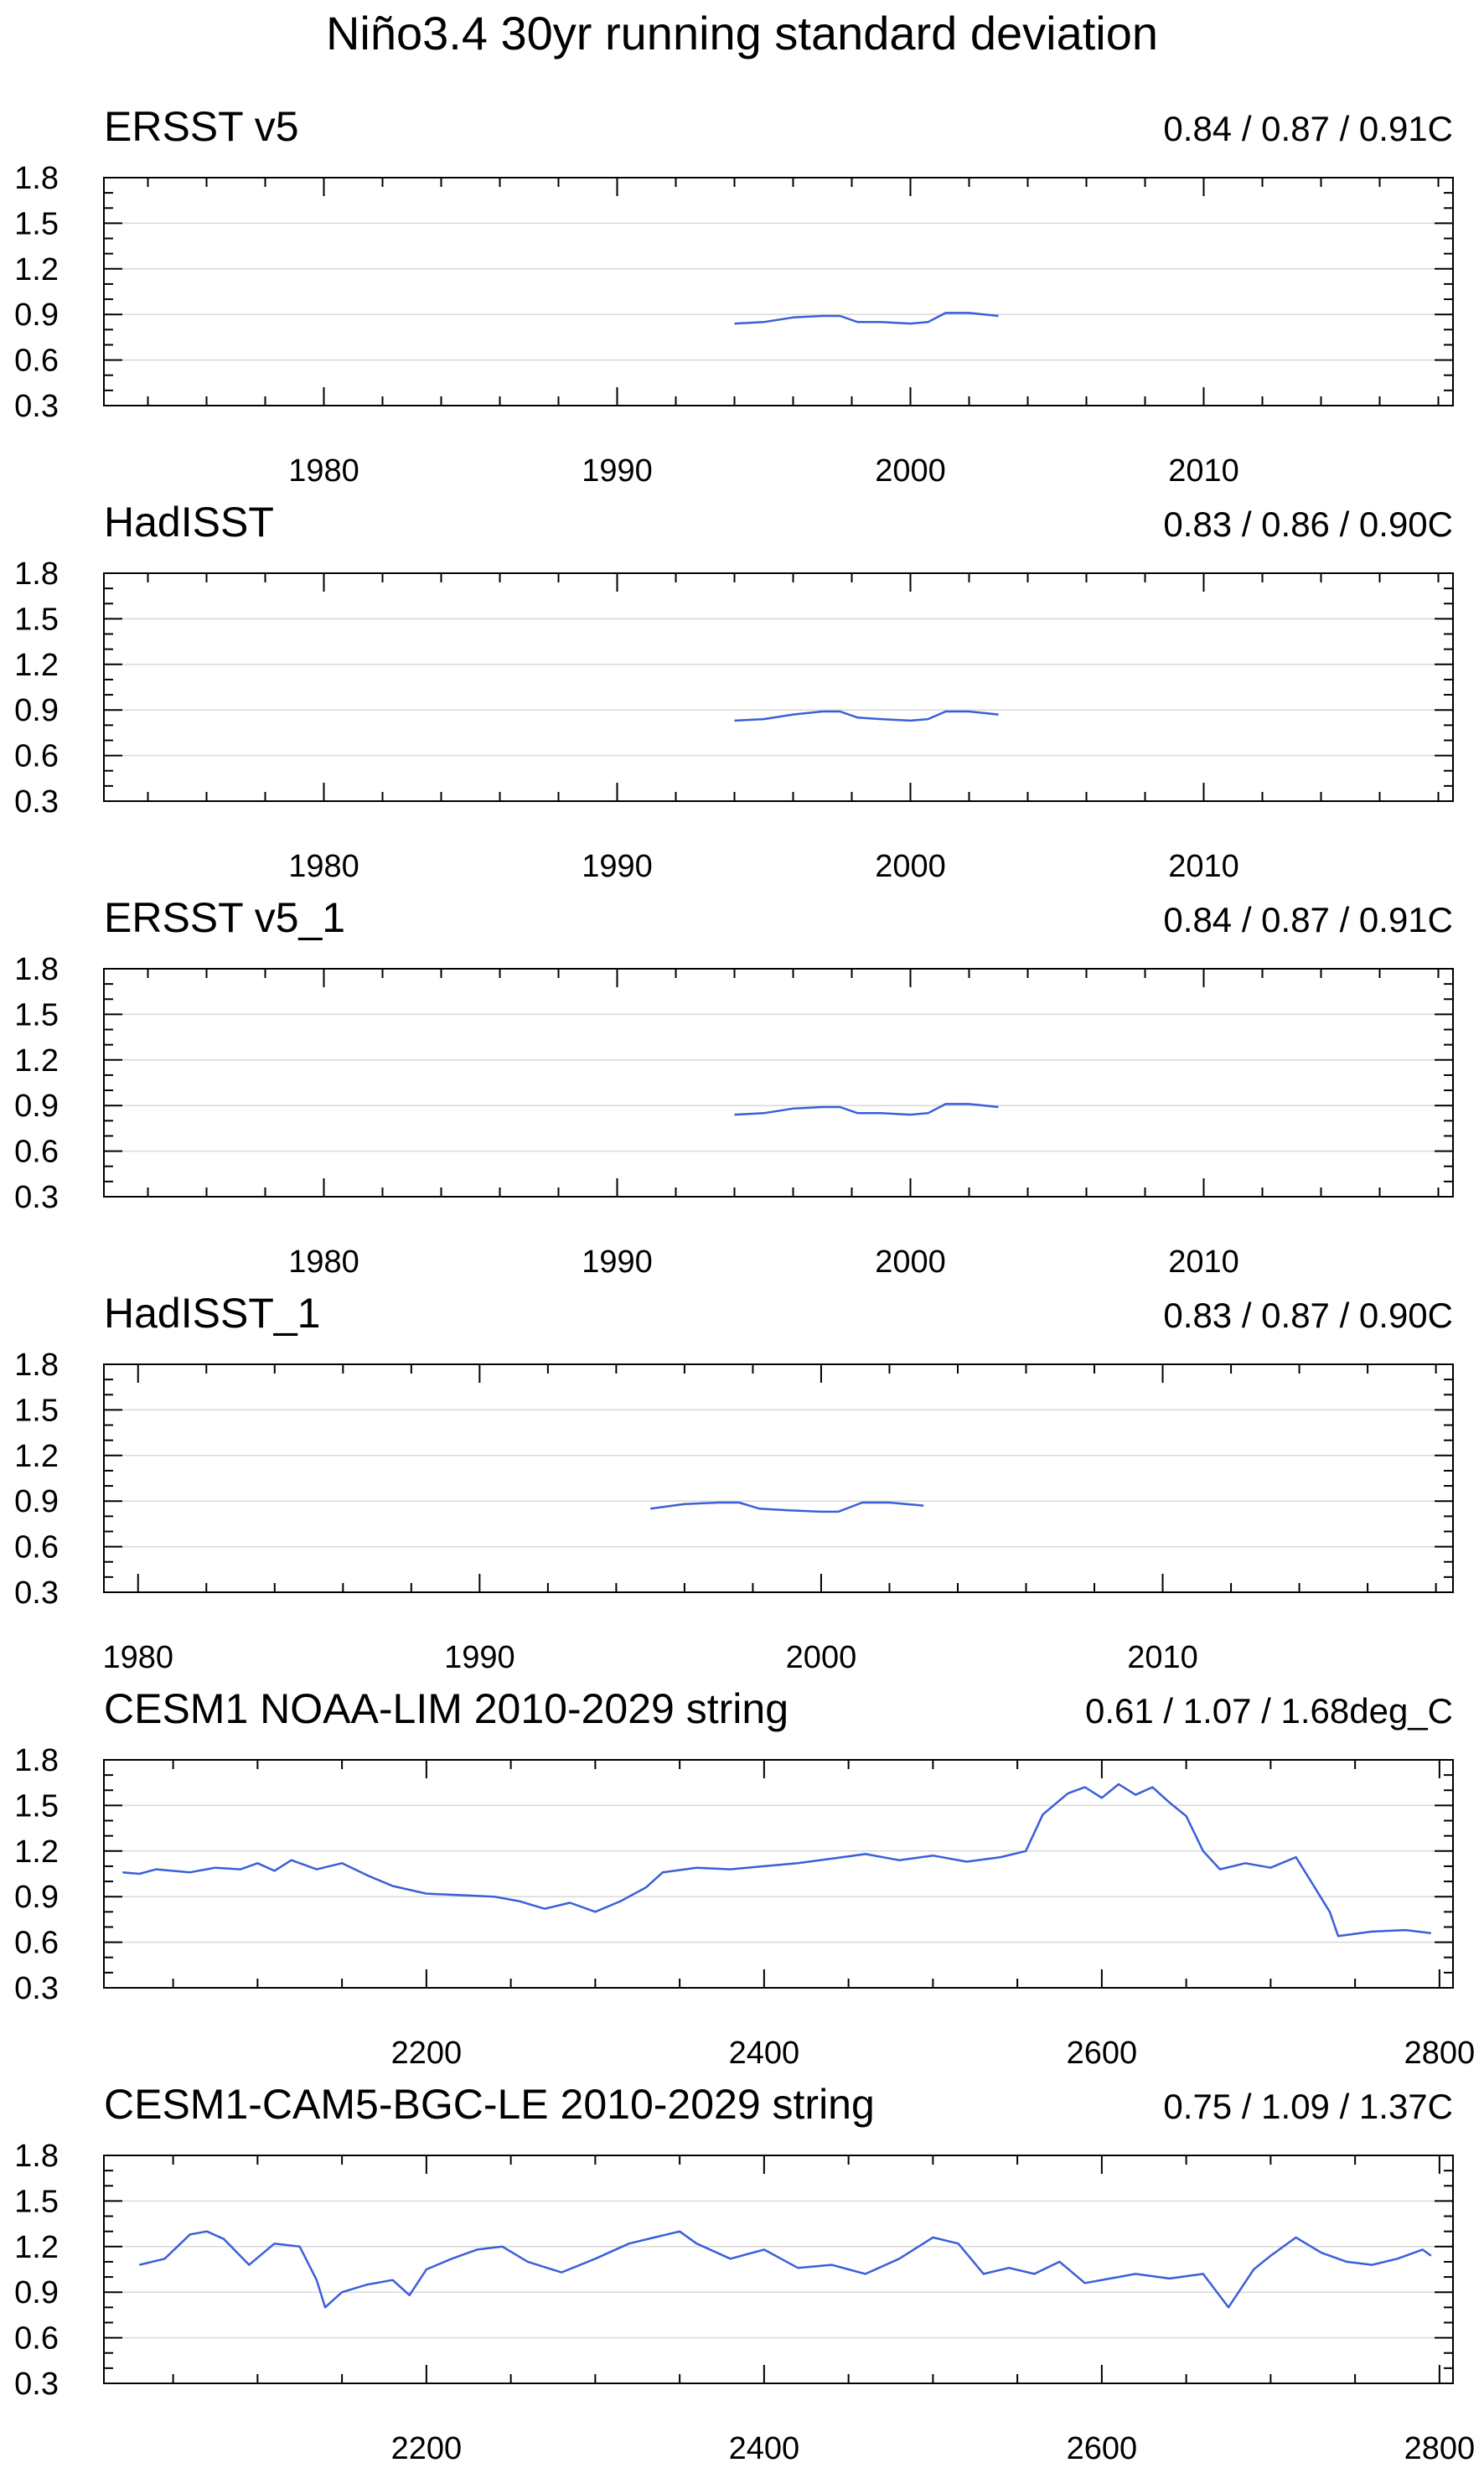  Describe the element at coordinates (742, 33) in the screenshot. I see `figure-title: Niño3.4 30yr running standard deviation` at that location.